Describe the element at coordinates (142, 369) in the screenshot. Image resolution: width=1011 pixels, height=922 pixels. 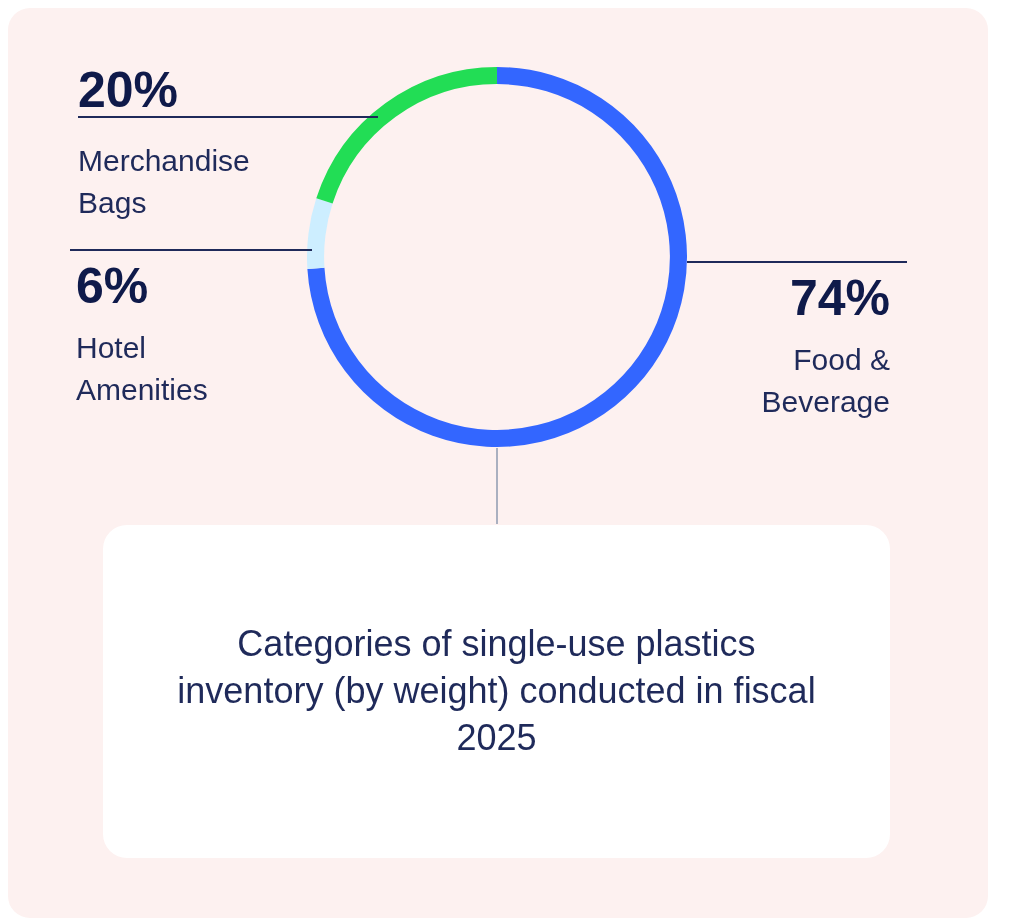
I see `slice-label: Hotel Amenities` at that location.